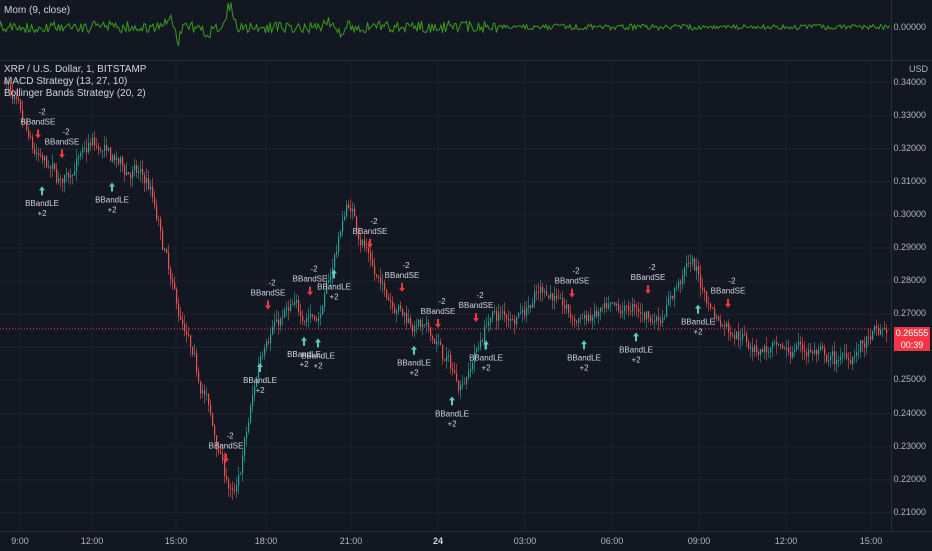 The height and width of the screenshot is (551, 932). I want to click on momentum-legend: Mom (9, close), so click(37, 10).